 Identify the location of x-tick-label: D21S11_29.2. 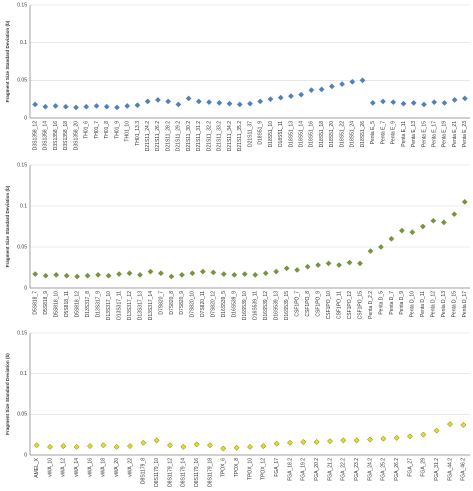
(179, 136).